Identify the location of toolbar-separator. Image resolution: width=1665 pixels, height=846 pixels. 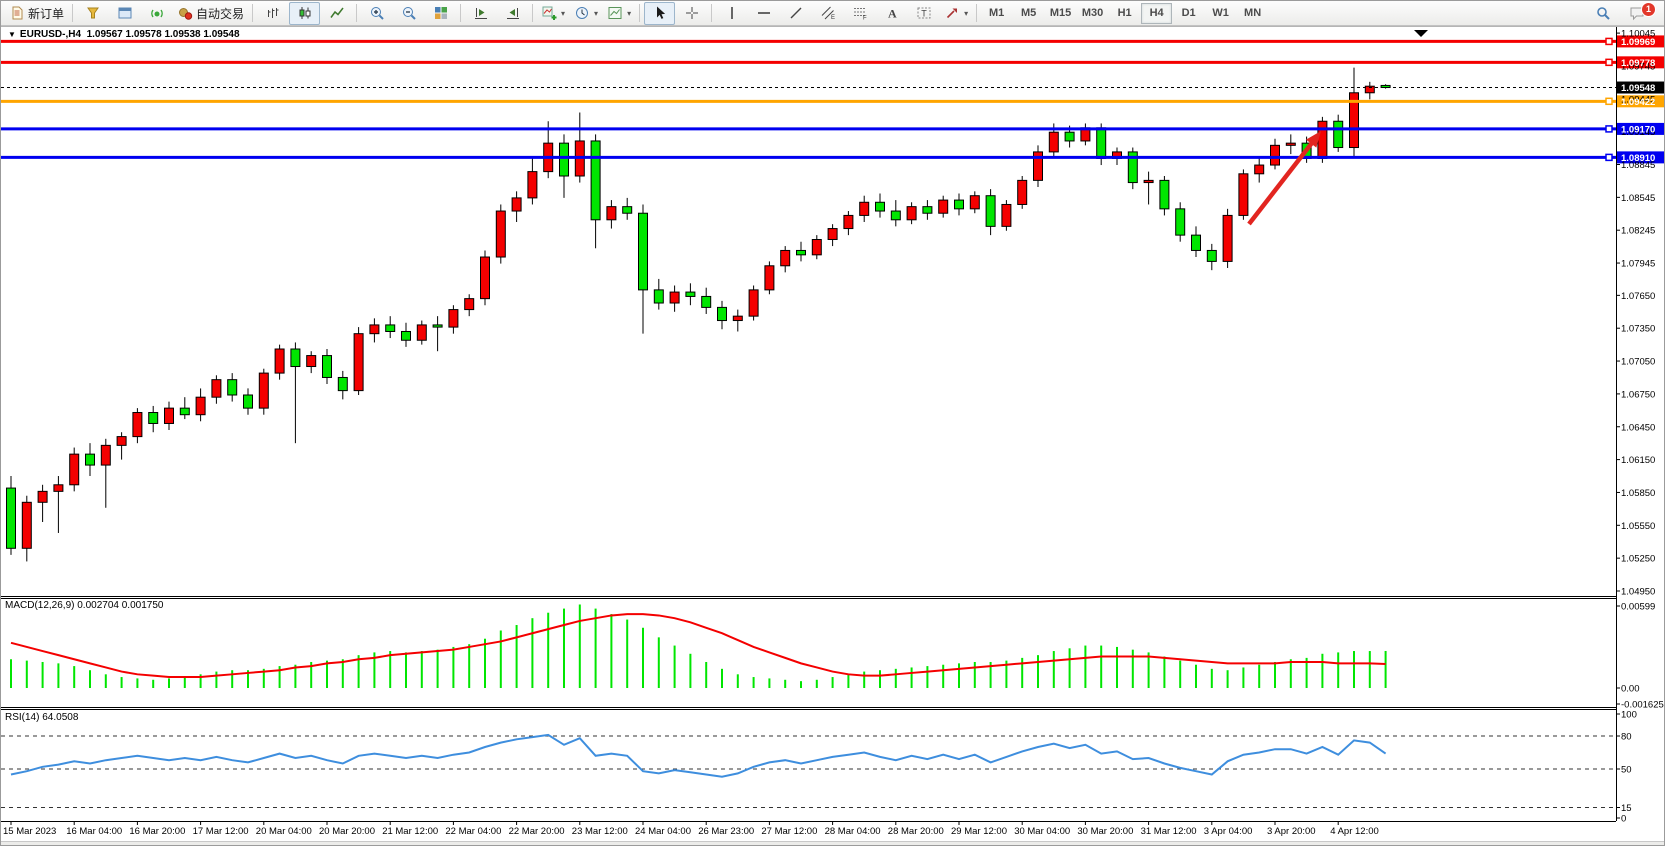
(461, 13).